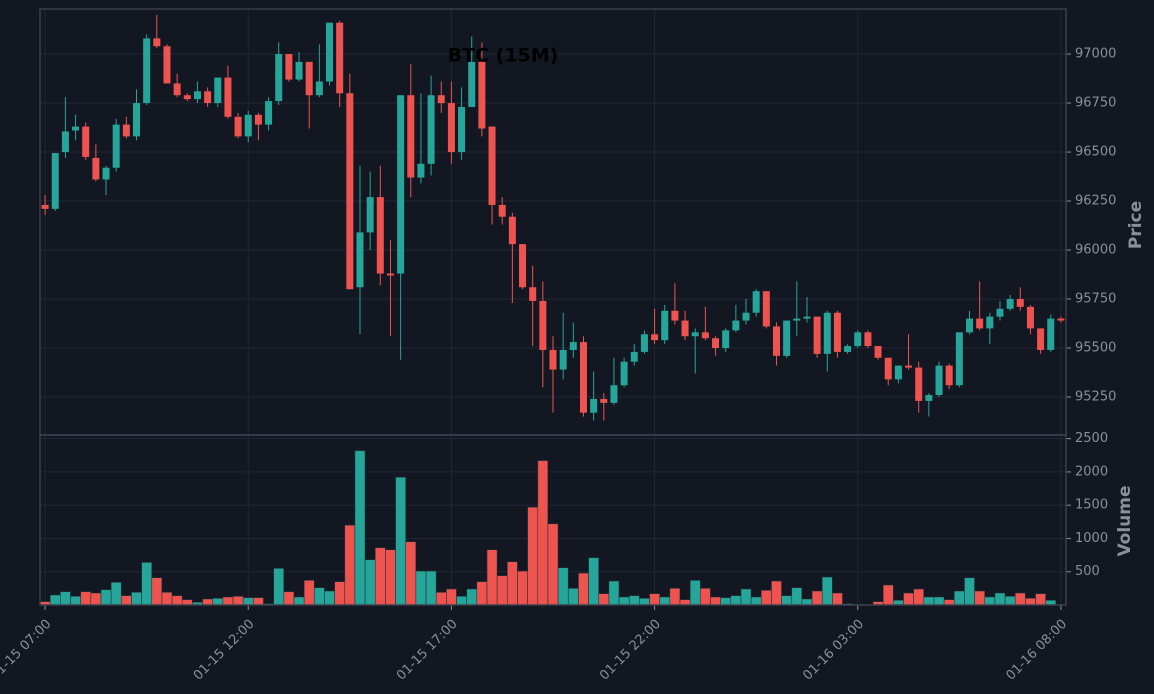  I want to click on y-tick-label: 96000, so click(1095, 250).